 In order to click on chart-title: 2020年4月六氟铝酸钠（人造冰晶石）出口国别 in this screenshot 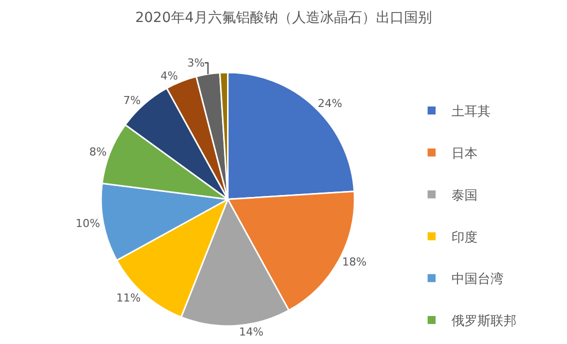, I will do `click(283, 18)`.